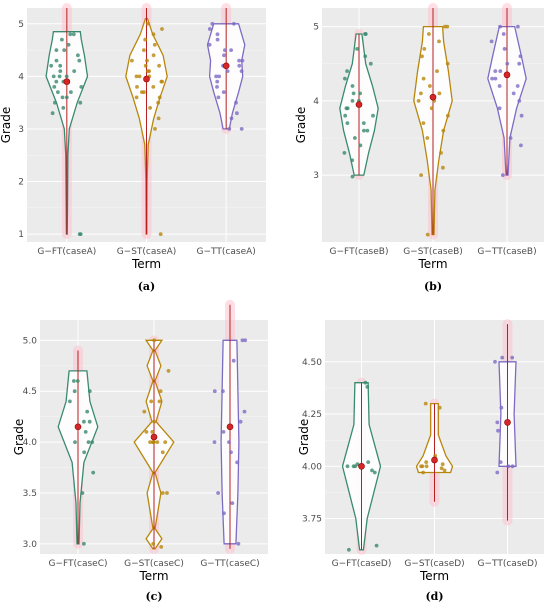  Describe the element at coordinates (316, 102) in the screenshot. I see `y-tick-label: 4` at that location.